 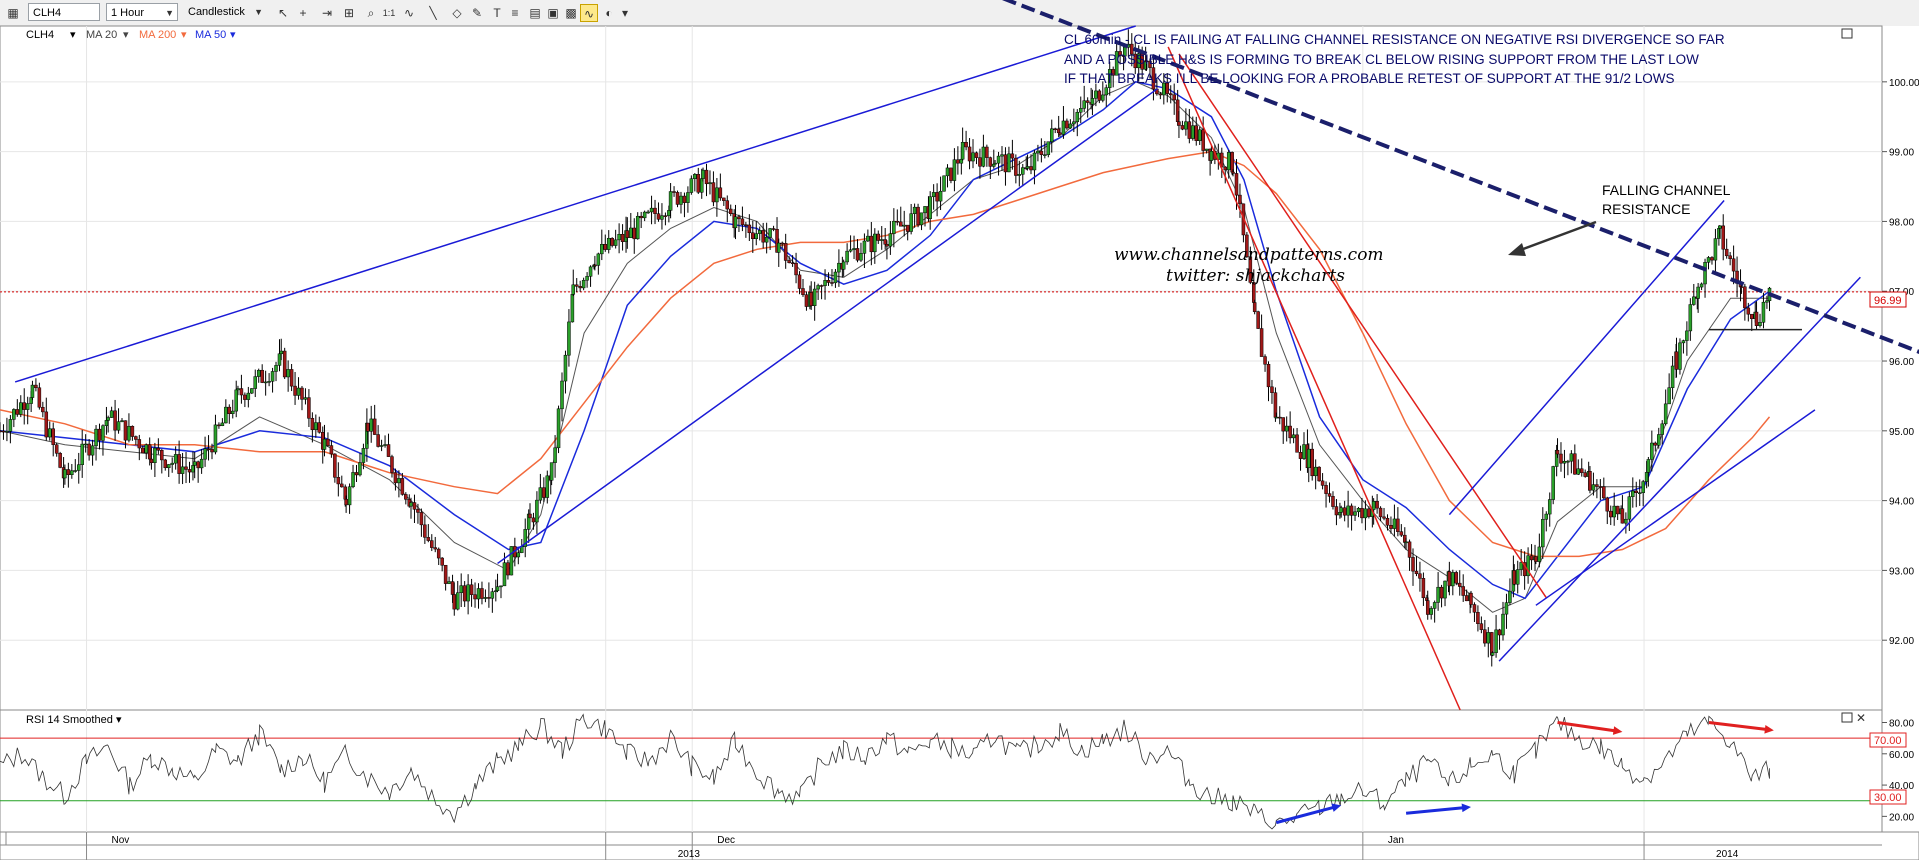 What do you see at coordinates (515, 13) in the screenshot?
I see `bars-icon: ≡` at bounding box center [515, 13].